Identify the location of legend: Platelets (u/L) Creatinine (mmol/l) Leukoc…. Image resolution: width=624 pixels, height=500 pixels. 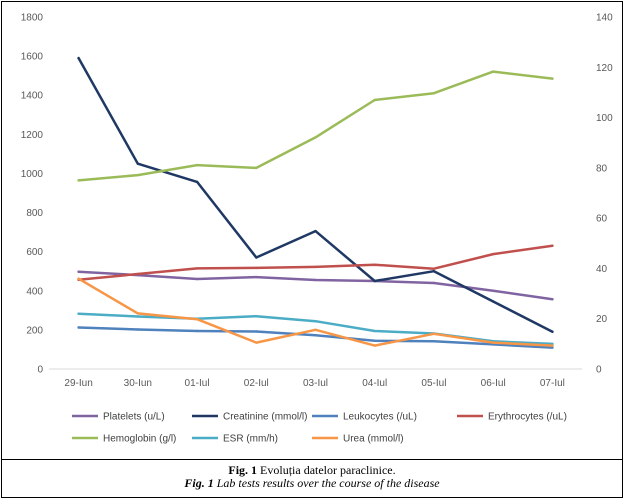
(319, 428).